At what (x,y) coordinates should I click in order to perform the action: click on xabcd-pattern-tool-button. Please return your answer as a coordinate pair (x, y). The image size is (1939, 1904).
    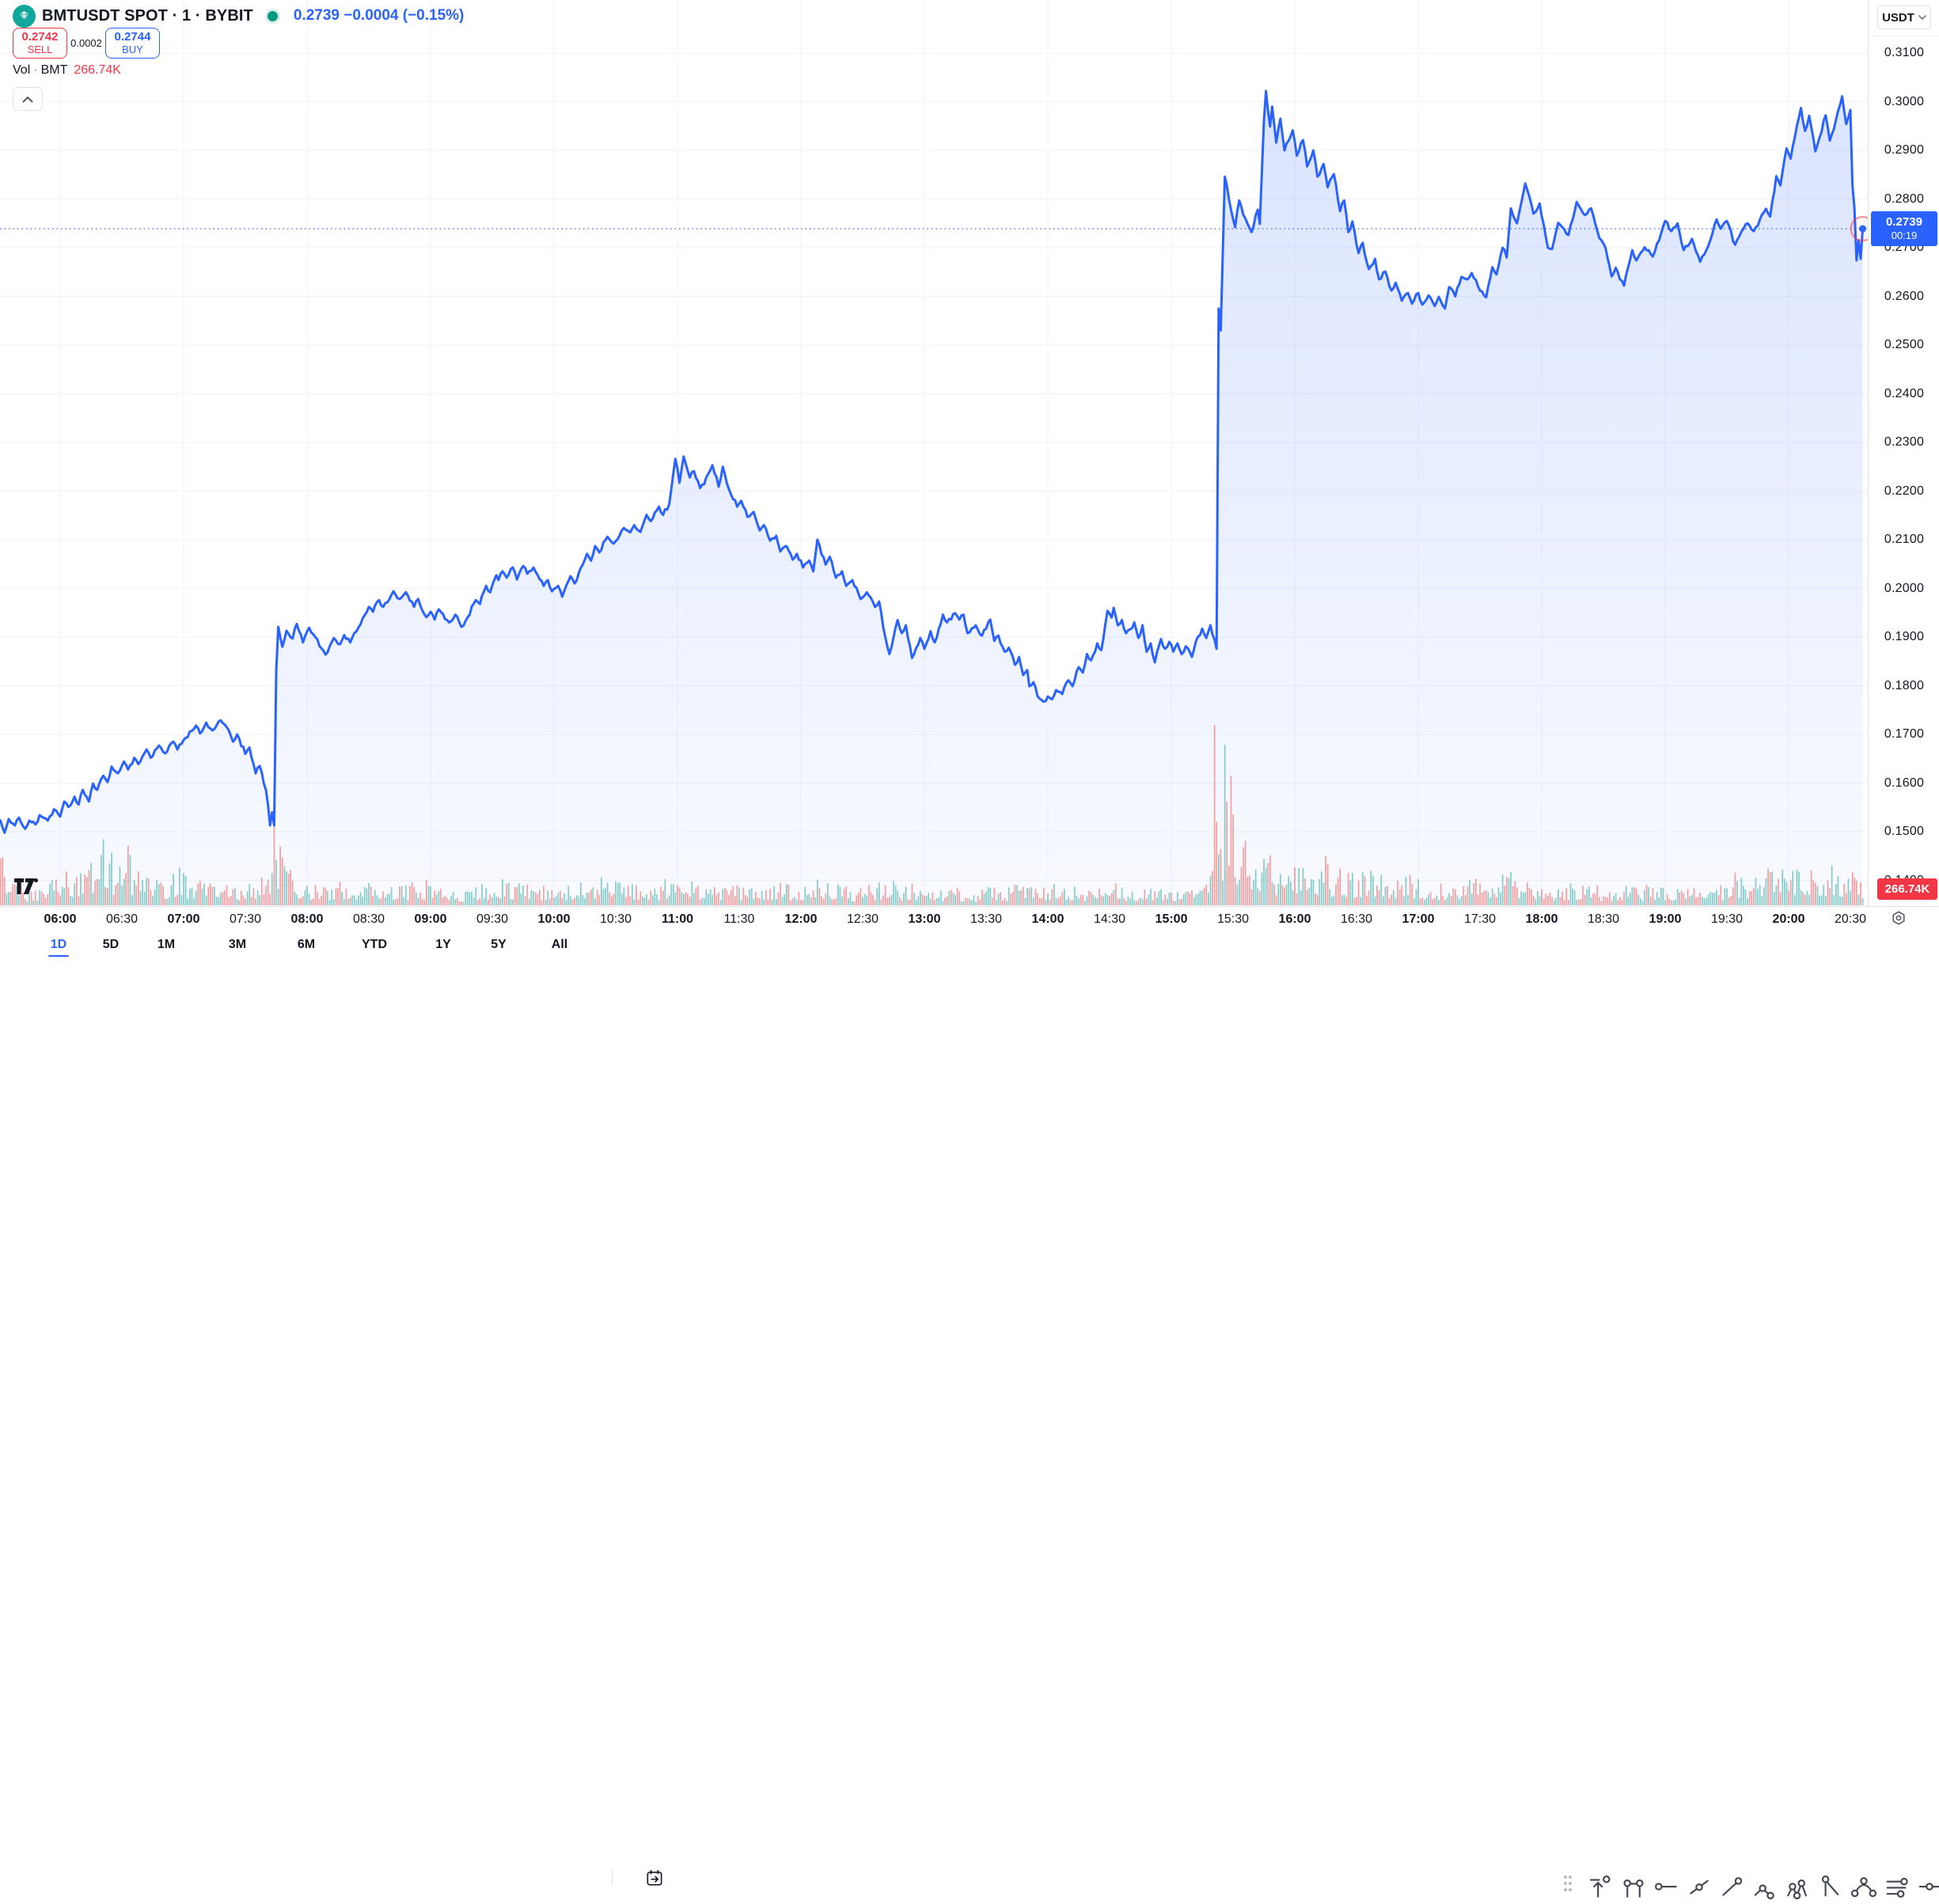
    Looking at the image, I should click on (1799, 1888).